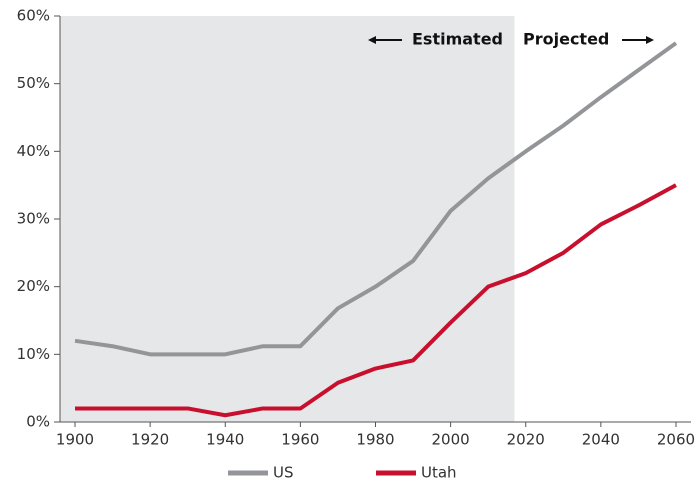  Describe the element at coordinates (33, 219) in the screenshot. I see `y-tick-label: 30%` at that location.